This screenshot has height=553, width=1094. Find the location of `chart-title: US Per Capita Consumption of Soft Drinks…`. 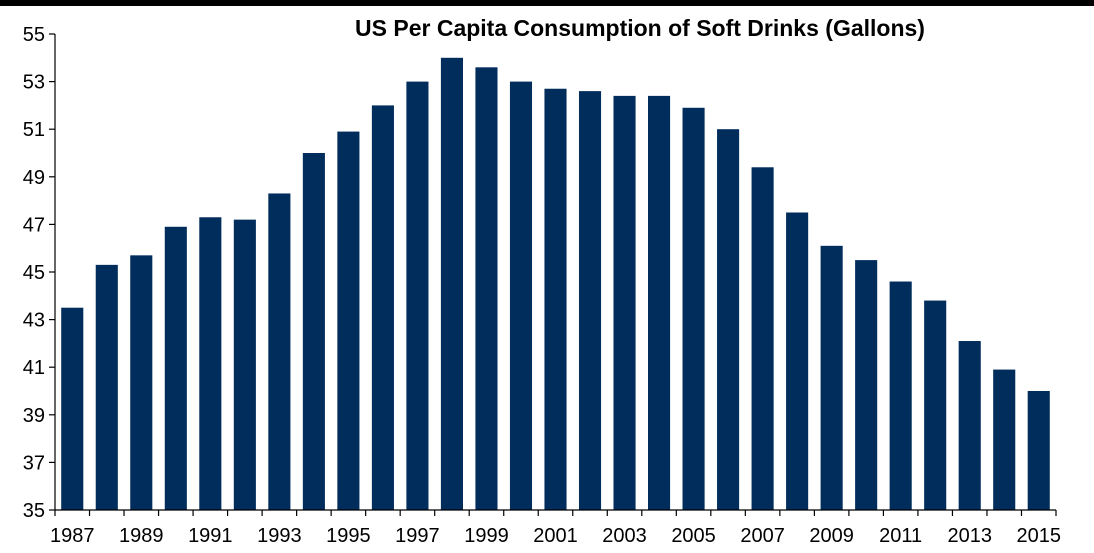

chart-title: US Per Capita Consumption of Soft Drinks… is located at coordinates (640, 28).